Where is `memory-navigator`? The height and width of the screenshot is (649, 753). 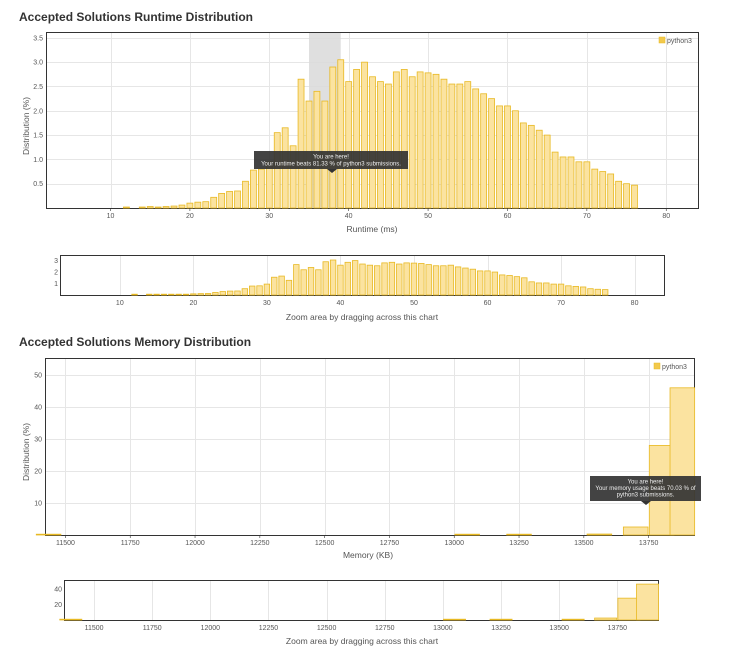
memory-navigator is located at coordinates (361, 600).